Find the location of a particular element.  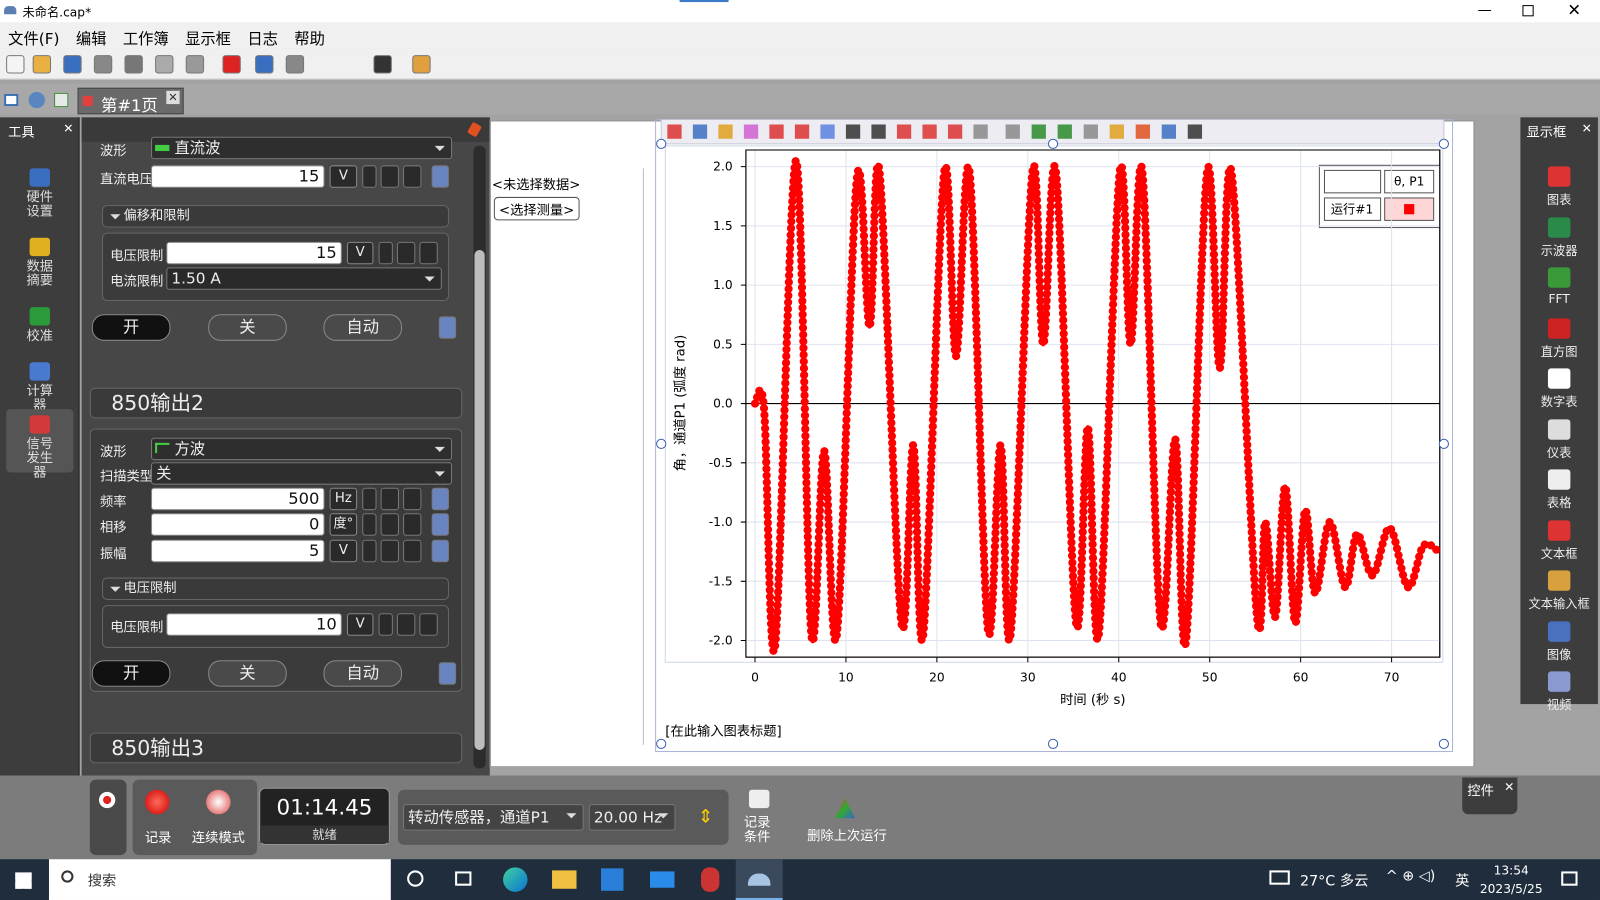

on-button: 开 is located at coordinates (131, 327).